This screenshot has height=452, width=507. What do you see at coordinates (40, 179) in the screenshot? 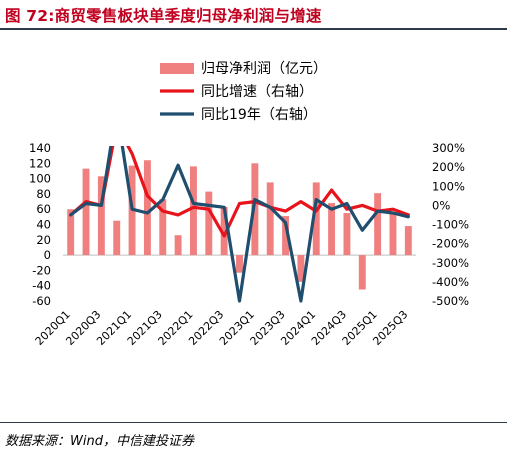
I see `left-axis-tick-label: 100` at bounding box center [40, 179].